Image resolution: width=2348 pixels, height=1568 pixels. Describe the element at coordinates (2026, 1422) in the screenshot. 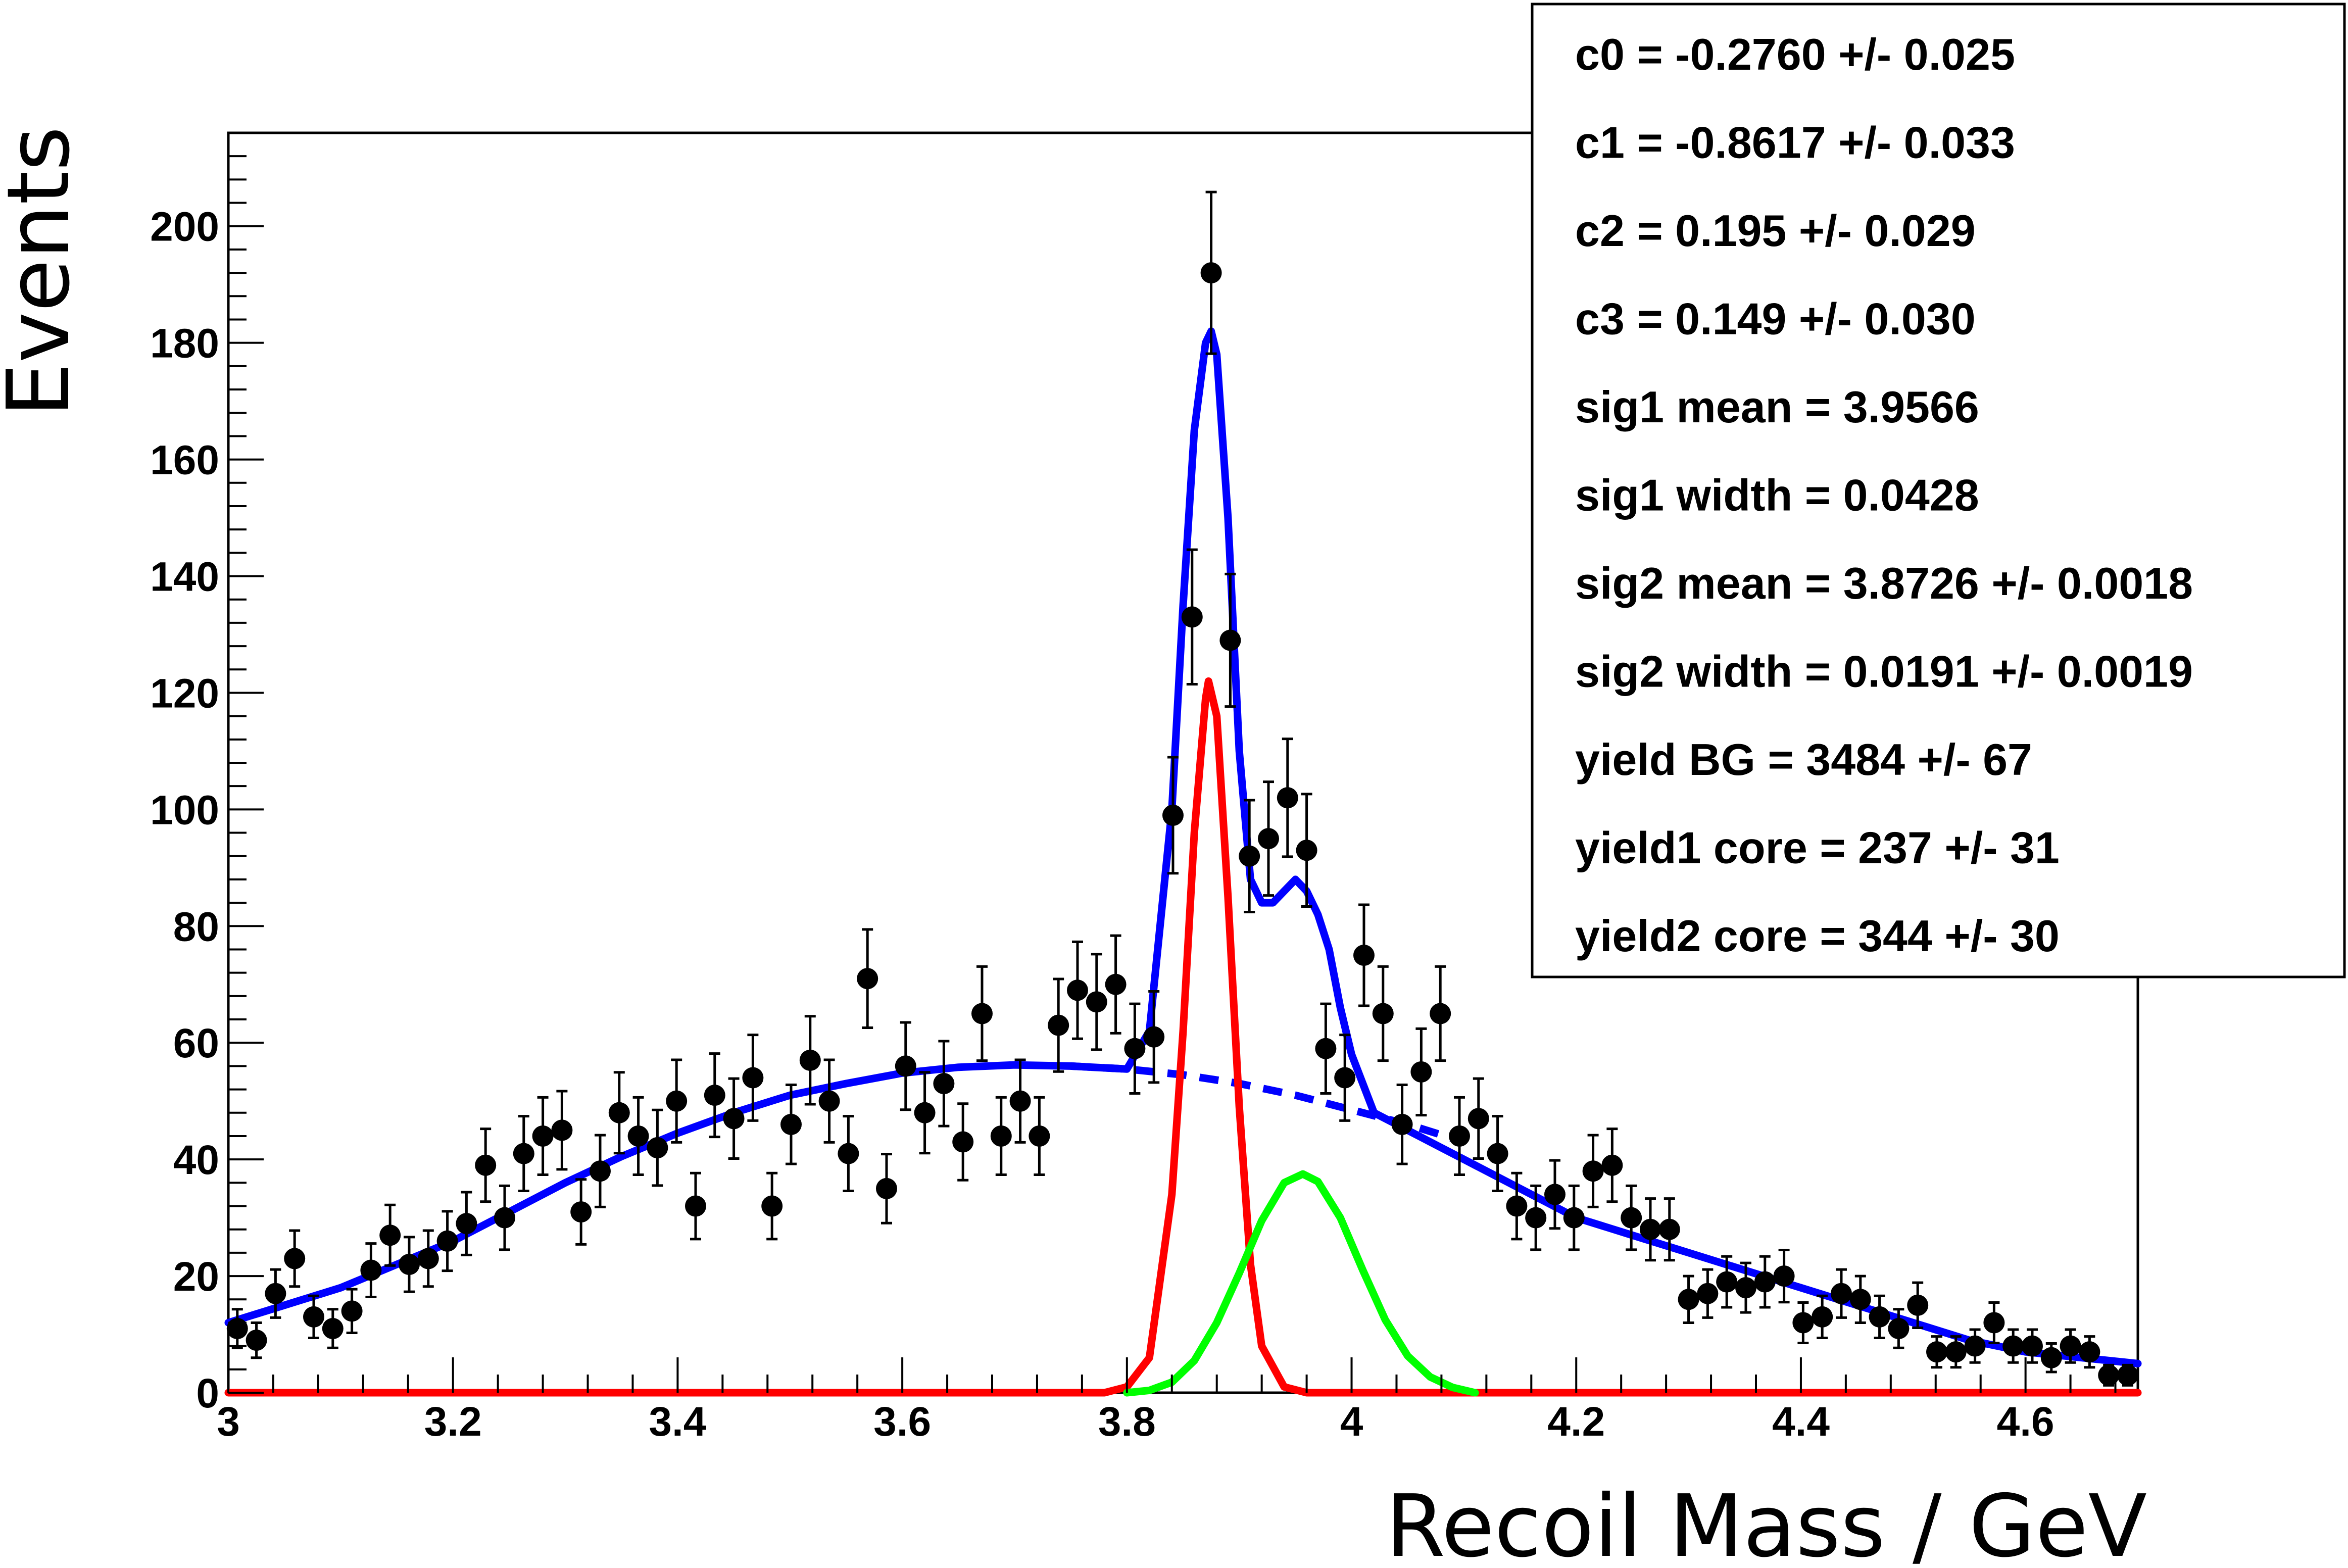

I see `x-tick-label: 4.6` at that location.